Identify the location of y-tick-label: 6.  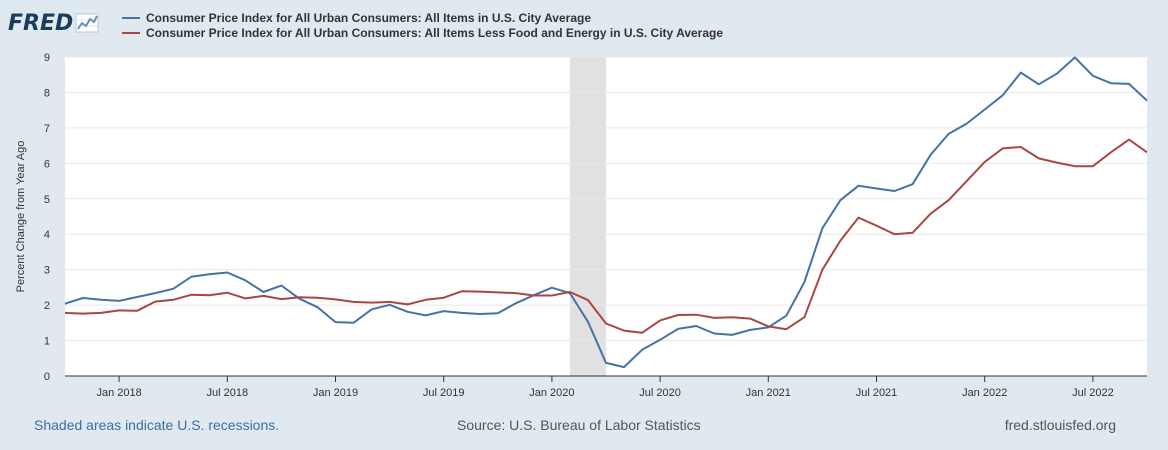
(47, 164).